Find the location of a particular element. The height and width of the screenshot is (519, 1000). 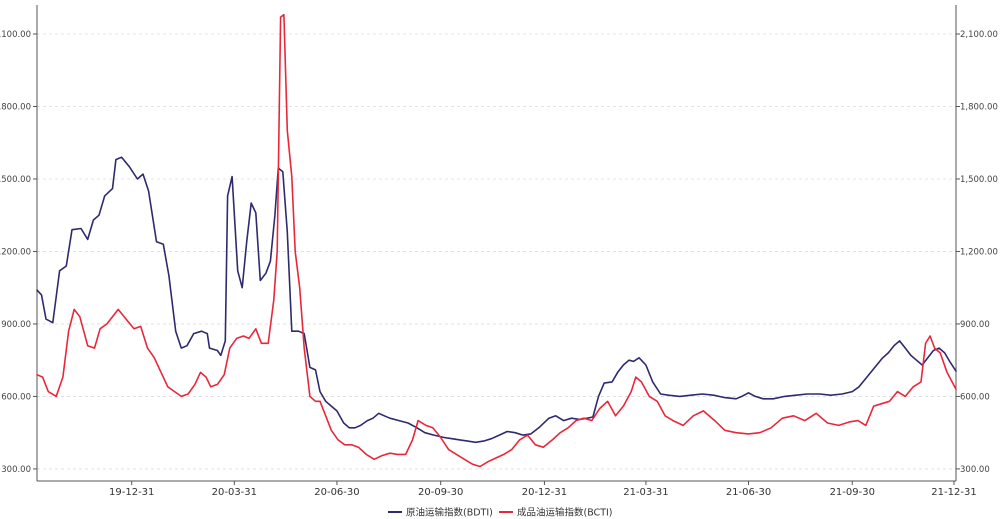

x-tick-label: 20-03-31 is located at coordinates (234, 492).